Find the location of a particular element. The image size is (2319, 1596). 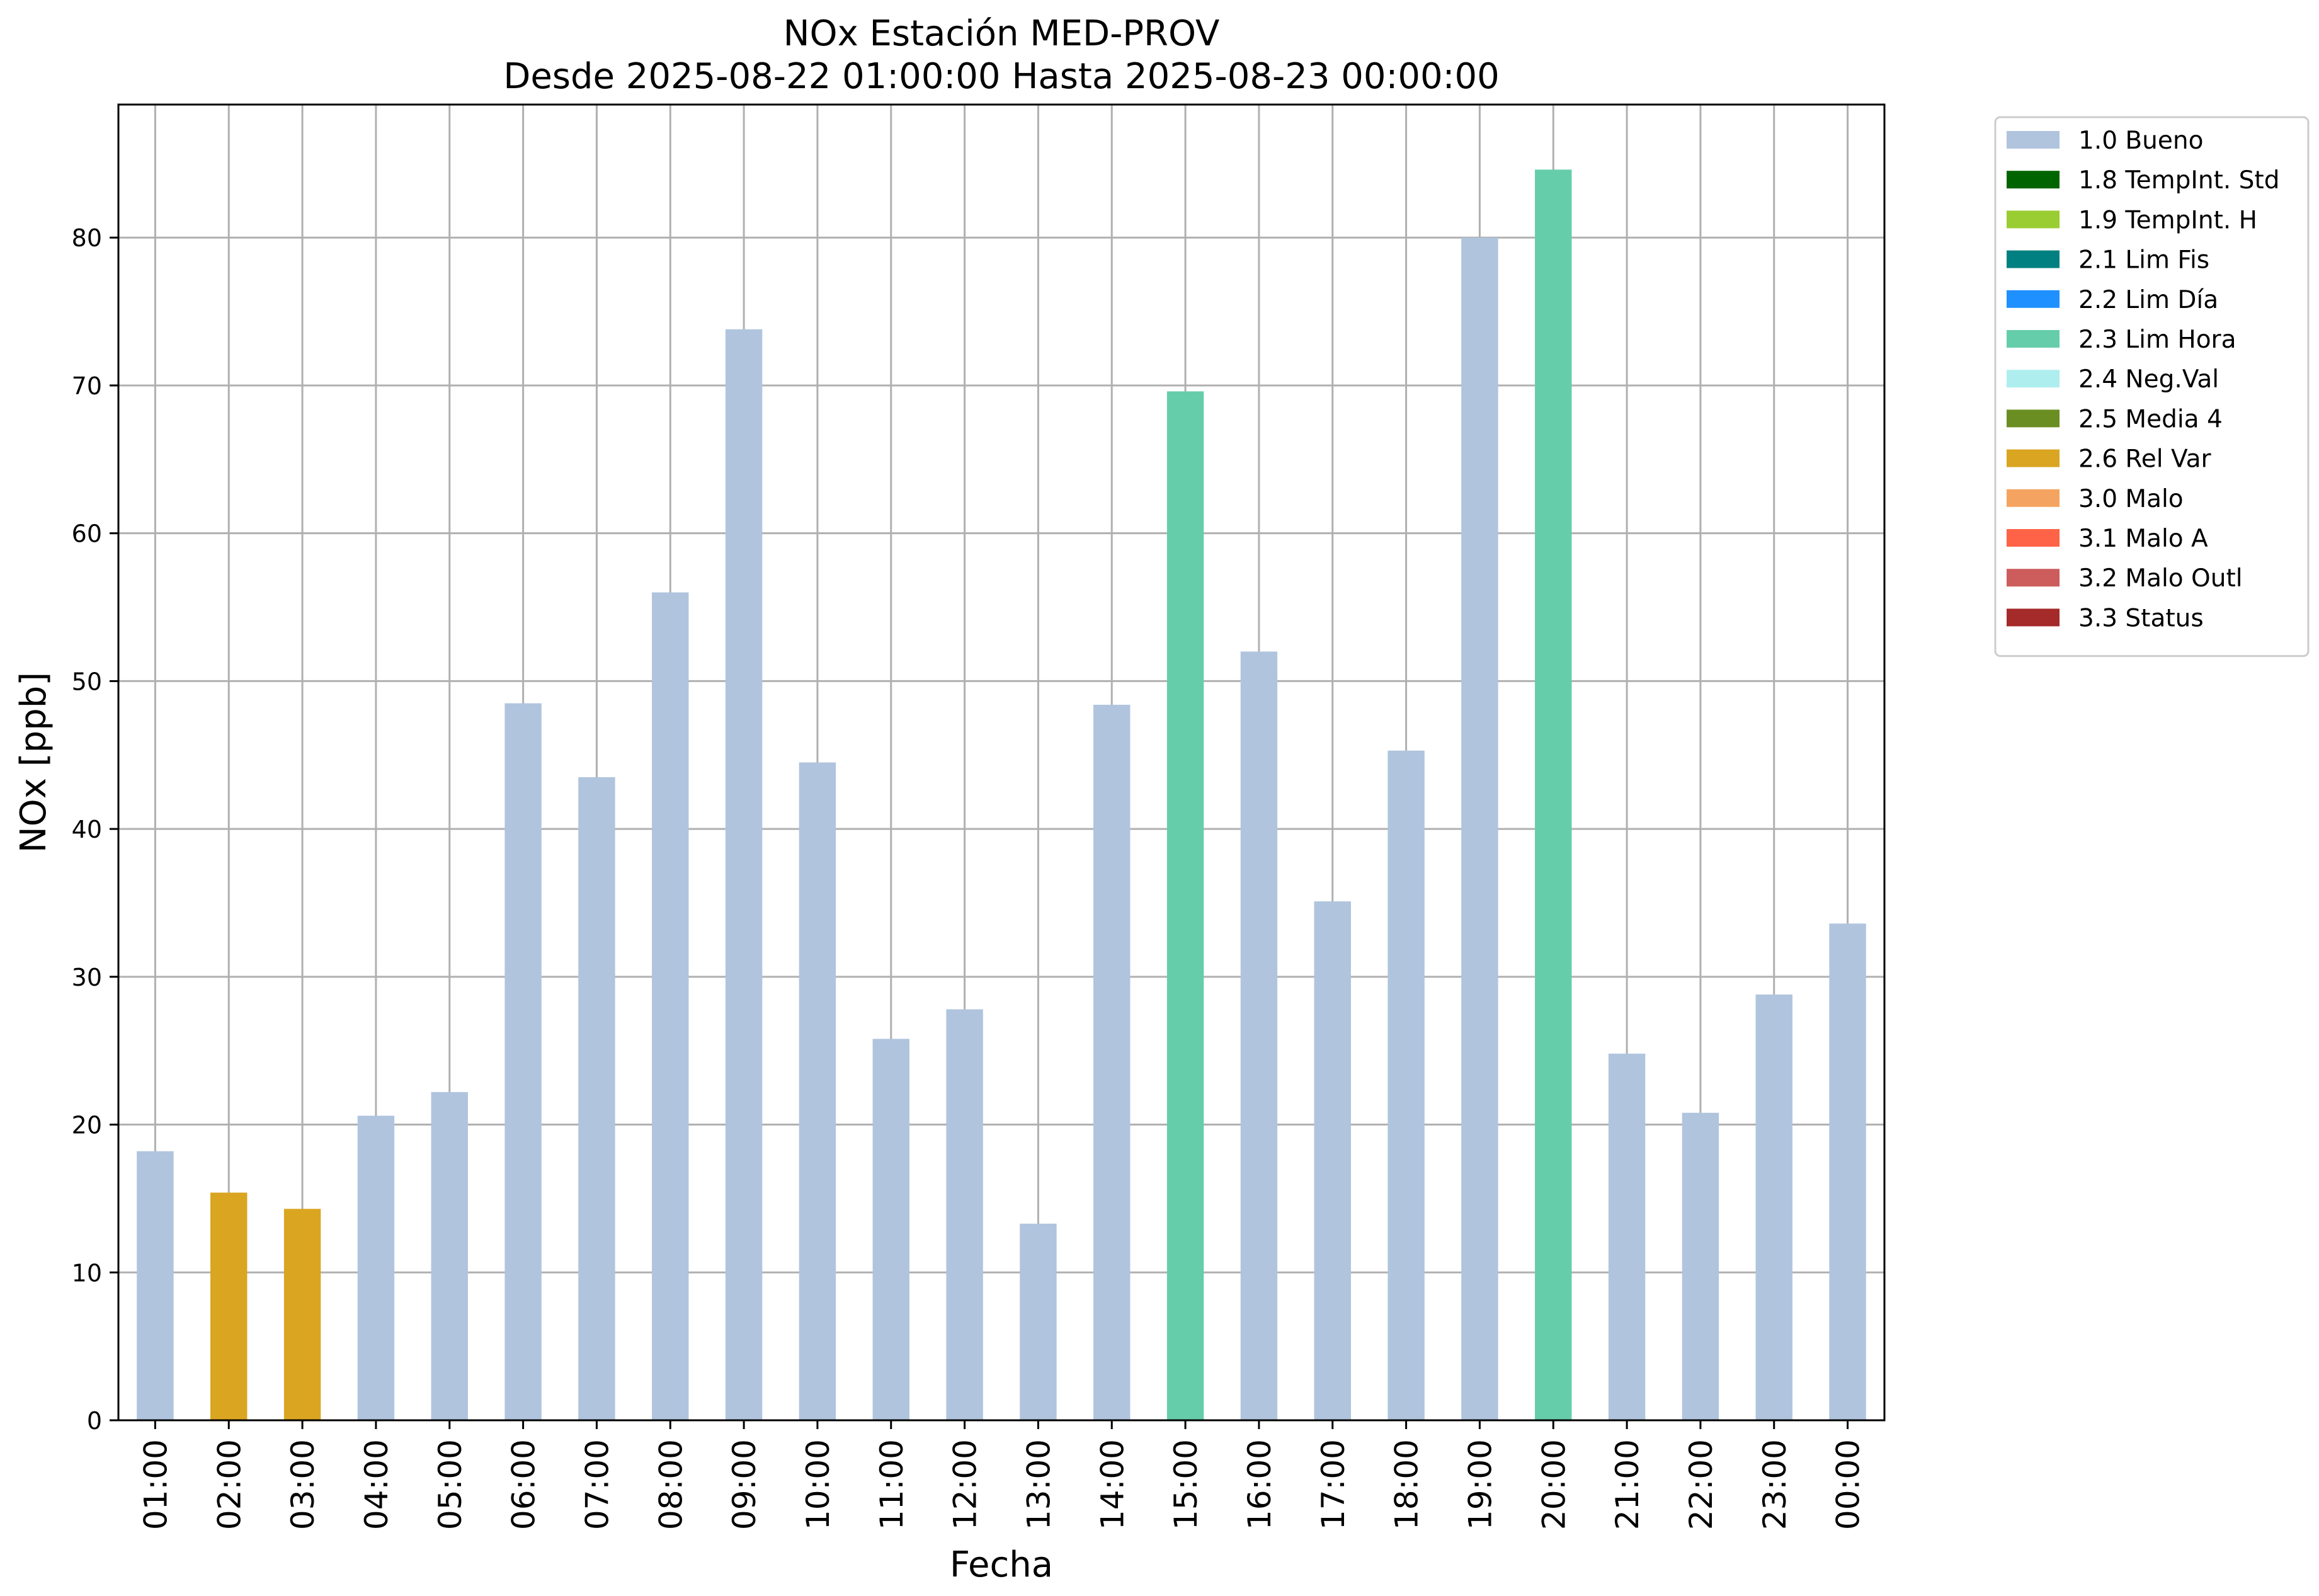

x-tick-label: 16:00 is located at coordinates (1259, 1484).